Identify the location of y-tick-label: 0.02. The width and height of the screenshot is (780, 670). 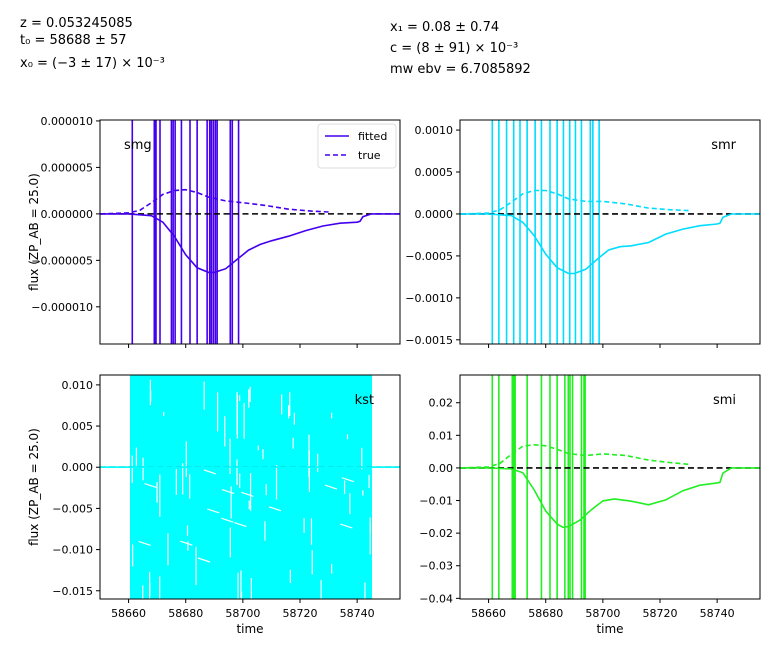
(441, 403).